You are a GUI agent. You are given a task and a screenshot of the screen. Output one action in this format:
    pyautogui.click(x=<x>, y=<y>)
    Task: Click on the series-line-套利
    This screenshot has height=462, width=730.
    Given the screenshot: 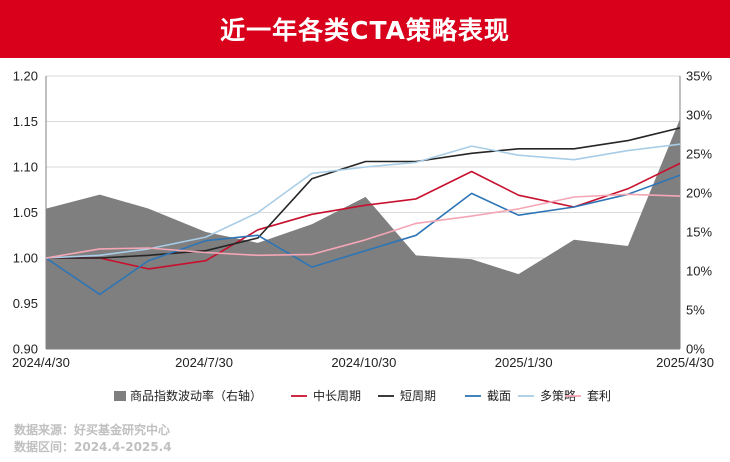 What is the action you would take?
    pyautogui.click(x=363, y=226)
    